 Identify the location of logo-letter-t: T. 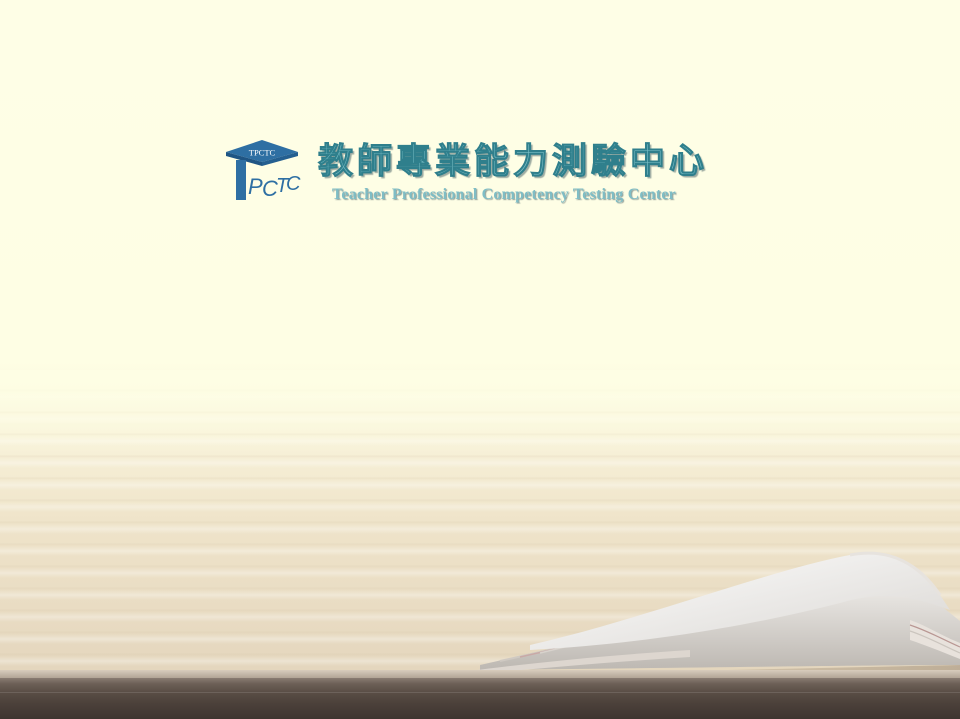
(283, 186).